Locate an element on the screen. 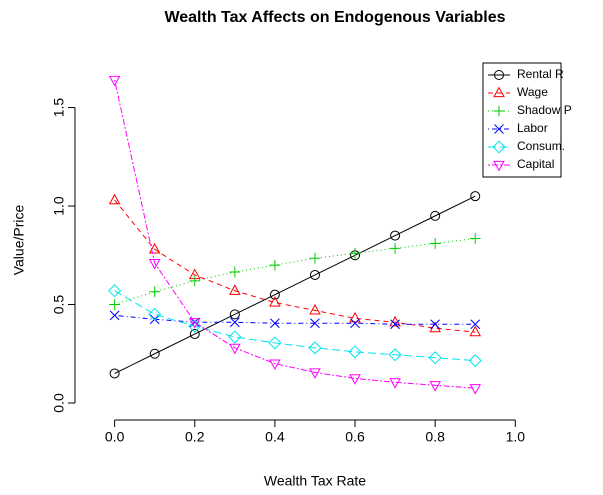 Image resolution: width=603 pixels, height=495 pixels. legend-label: Shadow P is located at coordinates (544, 110).